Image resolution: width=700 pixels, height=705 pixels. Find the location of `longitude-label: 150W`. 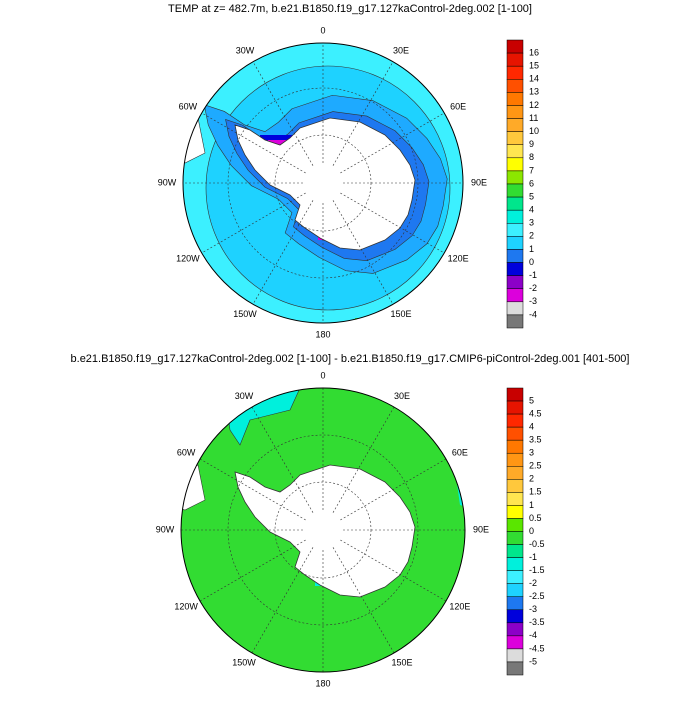

longitude-label: 150W is located at coordinates (245, 314).